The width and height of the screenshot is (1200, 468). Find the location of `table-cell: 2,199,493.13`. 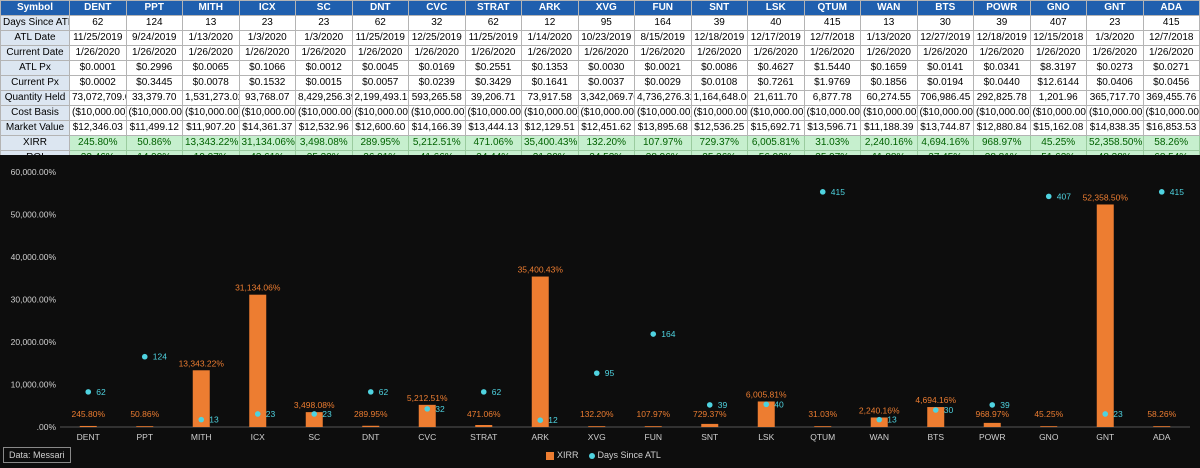

table-cell: 2,199,493.13 is located at coordinates (380, 98).